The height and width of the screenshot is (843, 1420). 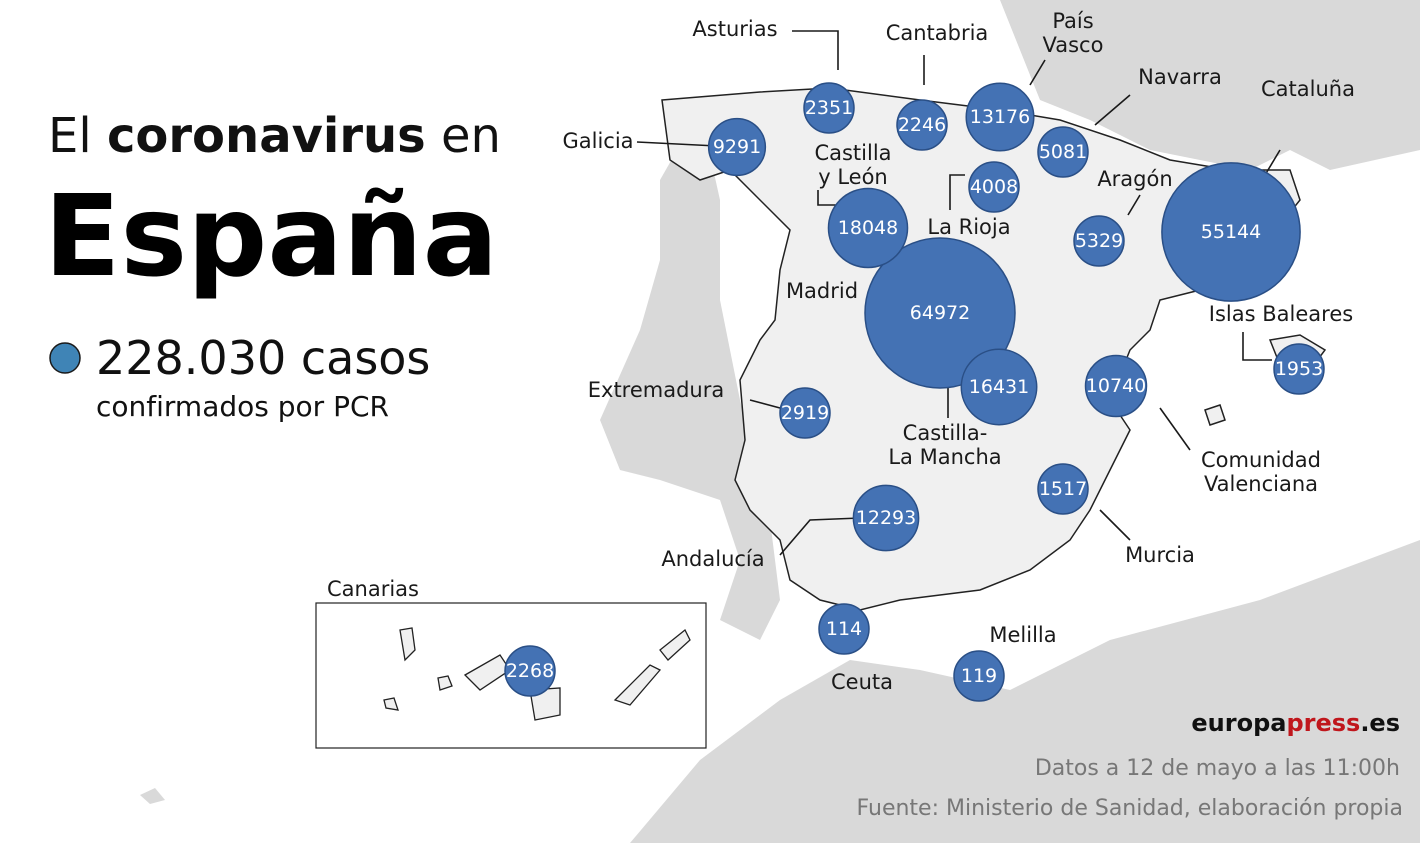 What do you see at coordinates (968, 227) in the screenshot?
I see `region-label: La Rioja` at bounding box center [968, 227].